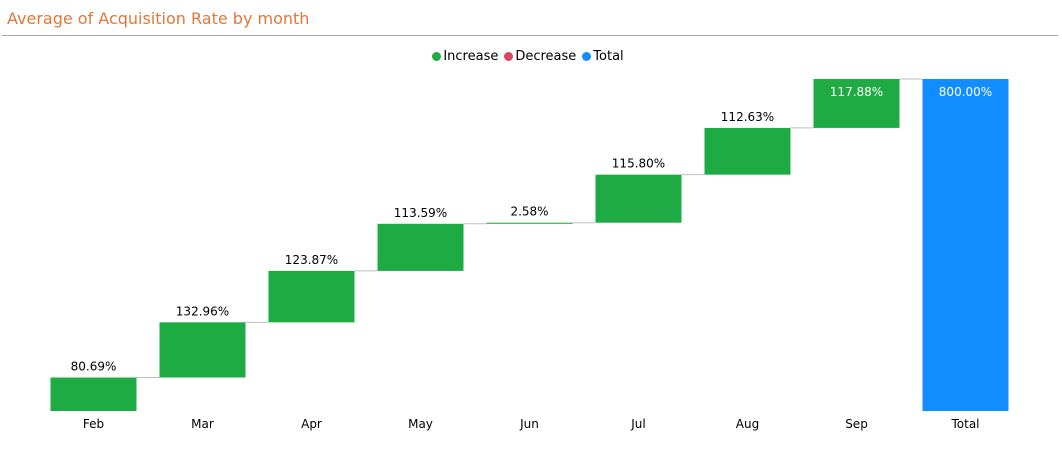 The width and height of the screenshot is (1062, 457). I want to click on x-tick-label-jun: Jun, so click(529, 424).